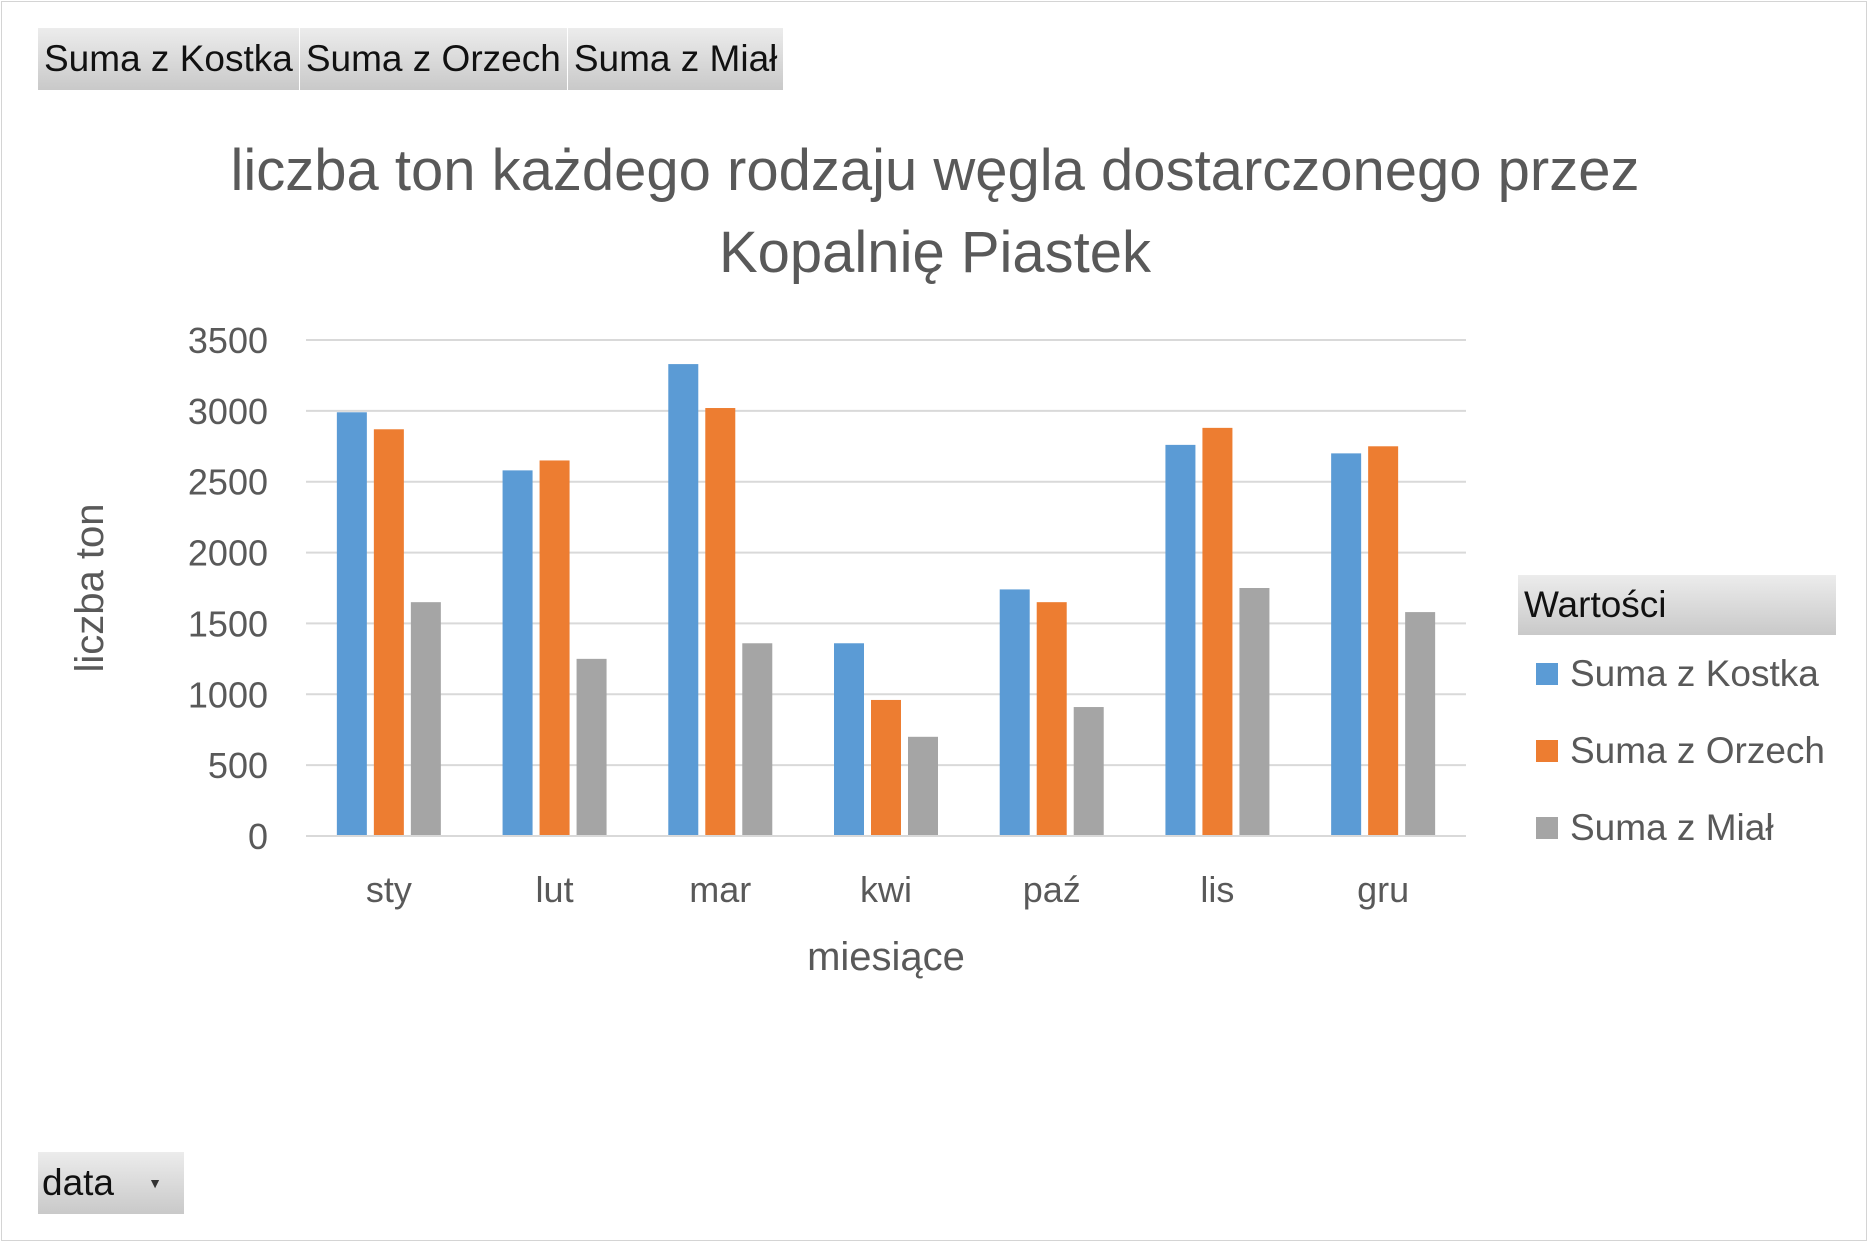 Image resolution: width=1870 pixels, height=1244 pixels. I want to click on legend-item: Suma z Orzech, so click(1677, 750).